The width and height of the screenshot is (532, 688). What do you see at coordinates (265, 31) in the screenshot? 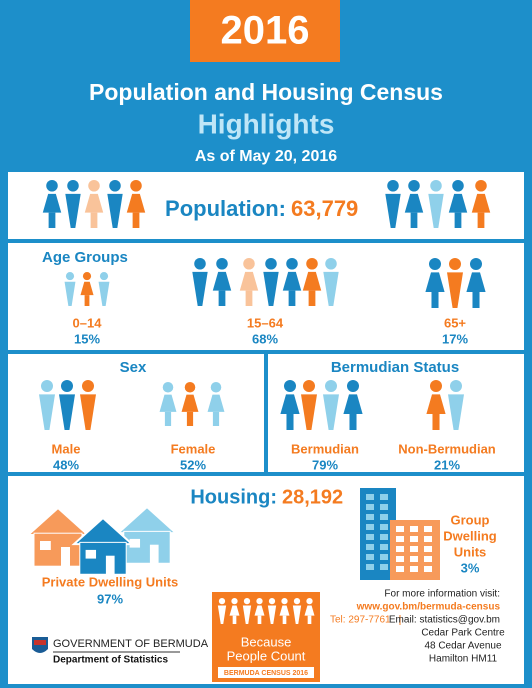
I see `year: 2016` at bounding box center [265, 31].